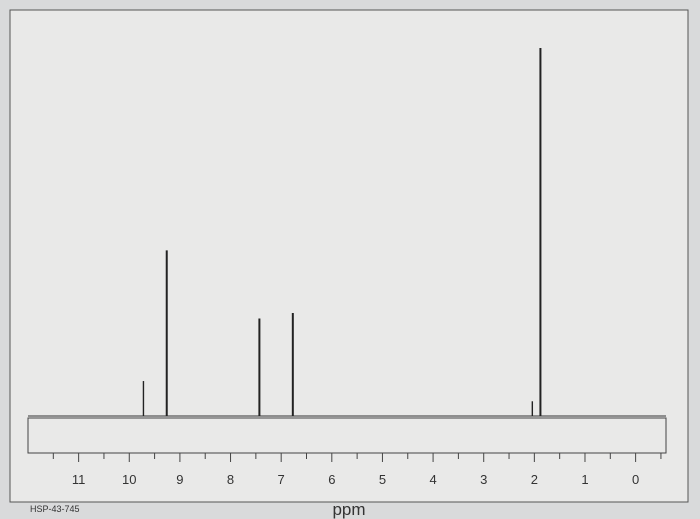  I want to click on x-tick-label: 2, so click(534, 479).